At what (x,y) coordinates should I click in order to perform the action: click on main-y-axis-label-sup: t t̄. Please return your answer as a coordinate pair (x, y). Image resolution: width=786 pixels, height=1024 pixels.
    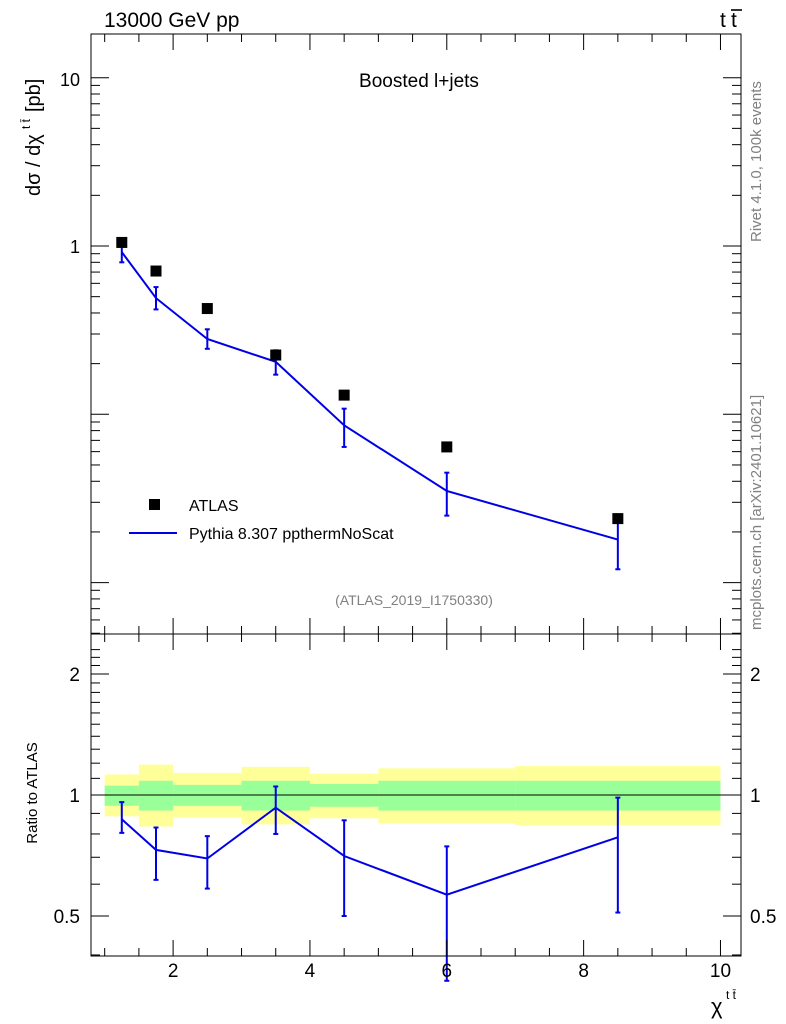
    Looking at the image, I should click on (26, 123).